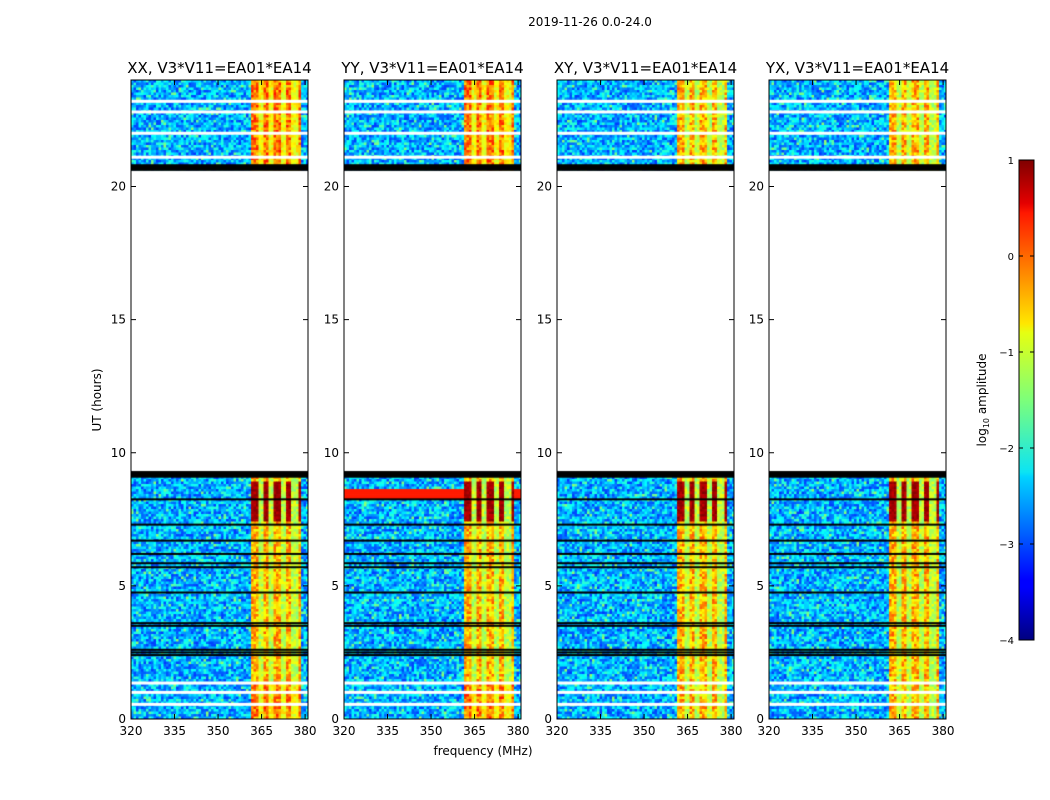  I want to click on panel-yy-frame, so click(432, 399).